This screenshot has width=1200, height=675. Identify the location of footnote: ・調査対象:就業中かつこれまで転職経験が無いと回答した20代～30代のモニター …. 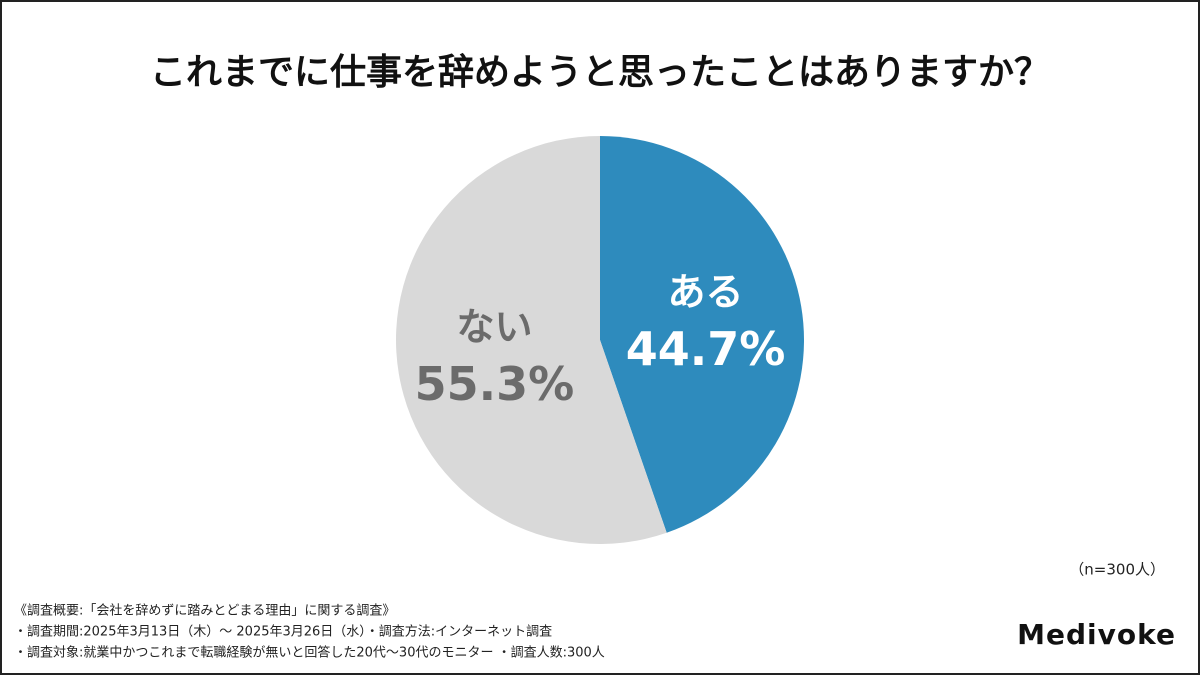
(309, 653).